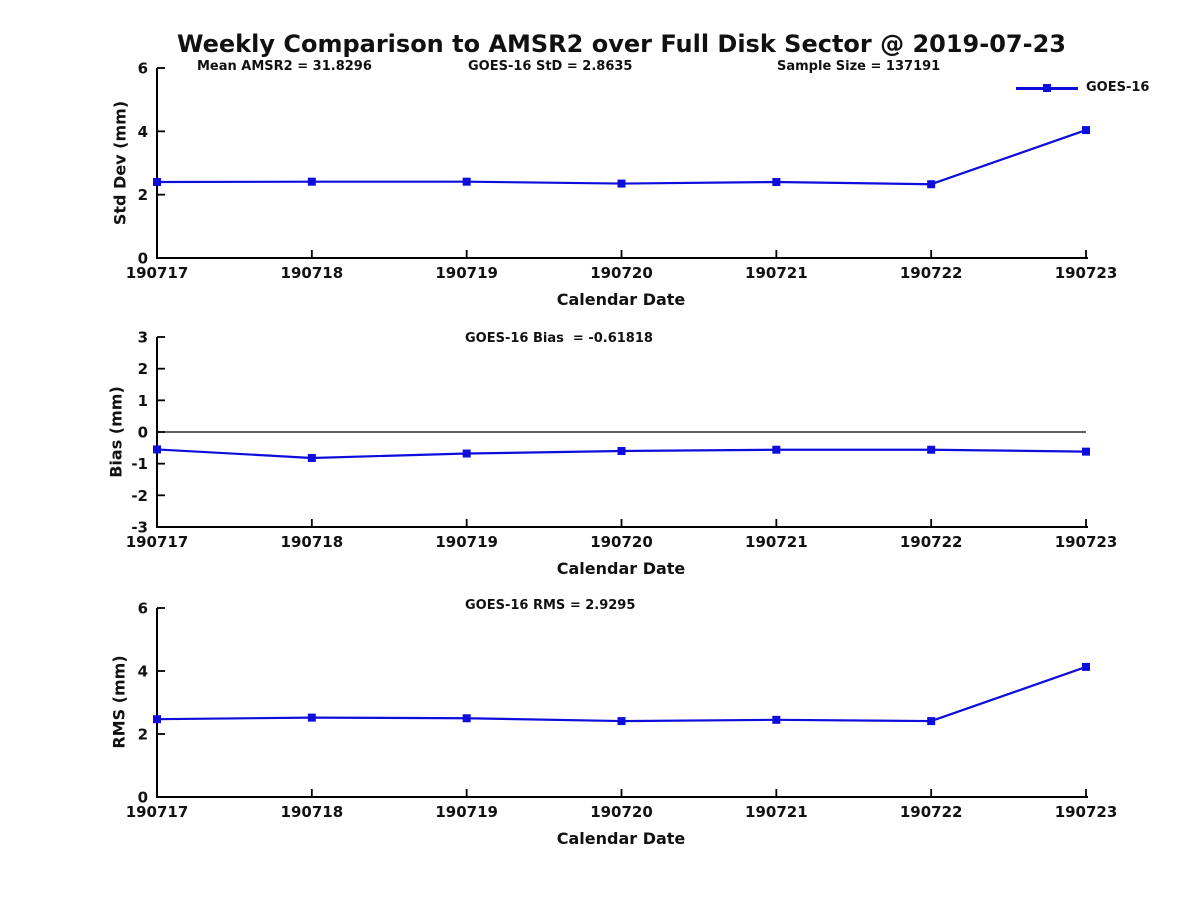 This screenshot has width=1200, height=900. Describe the element at coordinates (1118, 87) in the screenshot. I see `legend-label: GOES-16` at that location.